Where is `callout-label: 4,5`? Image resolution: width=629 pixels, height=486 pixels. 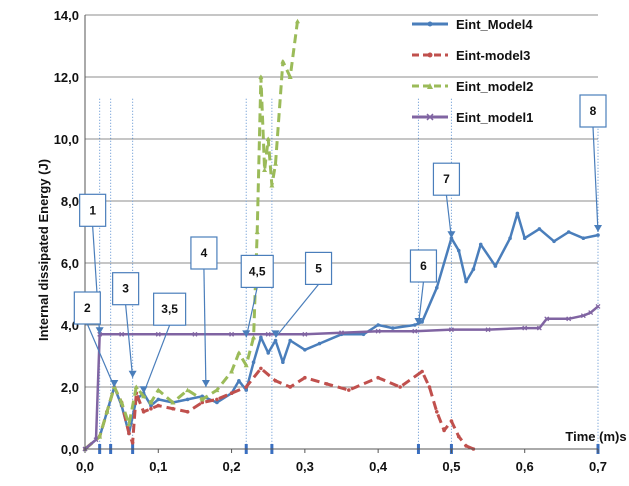
callout-label: 4,5 is located at coordinates (257, 271).